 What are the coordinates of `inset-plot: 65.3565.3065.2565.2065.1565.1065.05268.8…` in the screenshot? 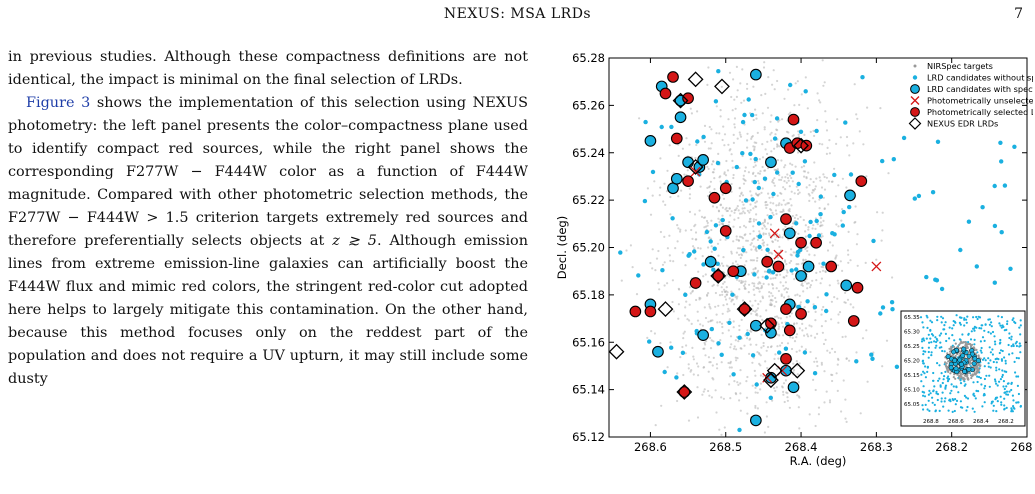 It's located at (963, 369).